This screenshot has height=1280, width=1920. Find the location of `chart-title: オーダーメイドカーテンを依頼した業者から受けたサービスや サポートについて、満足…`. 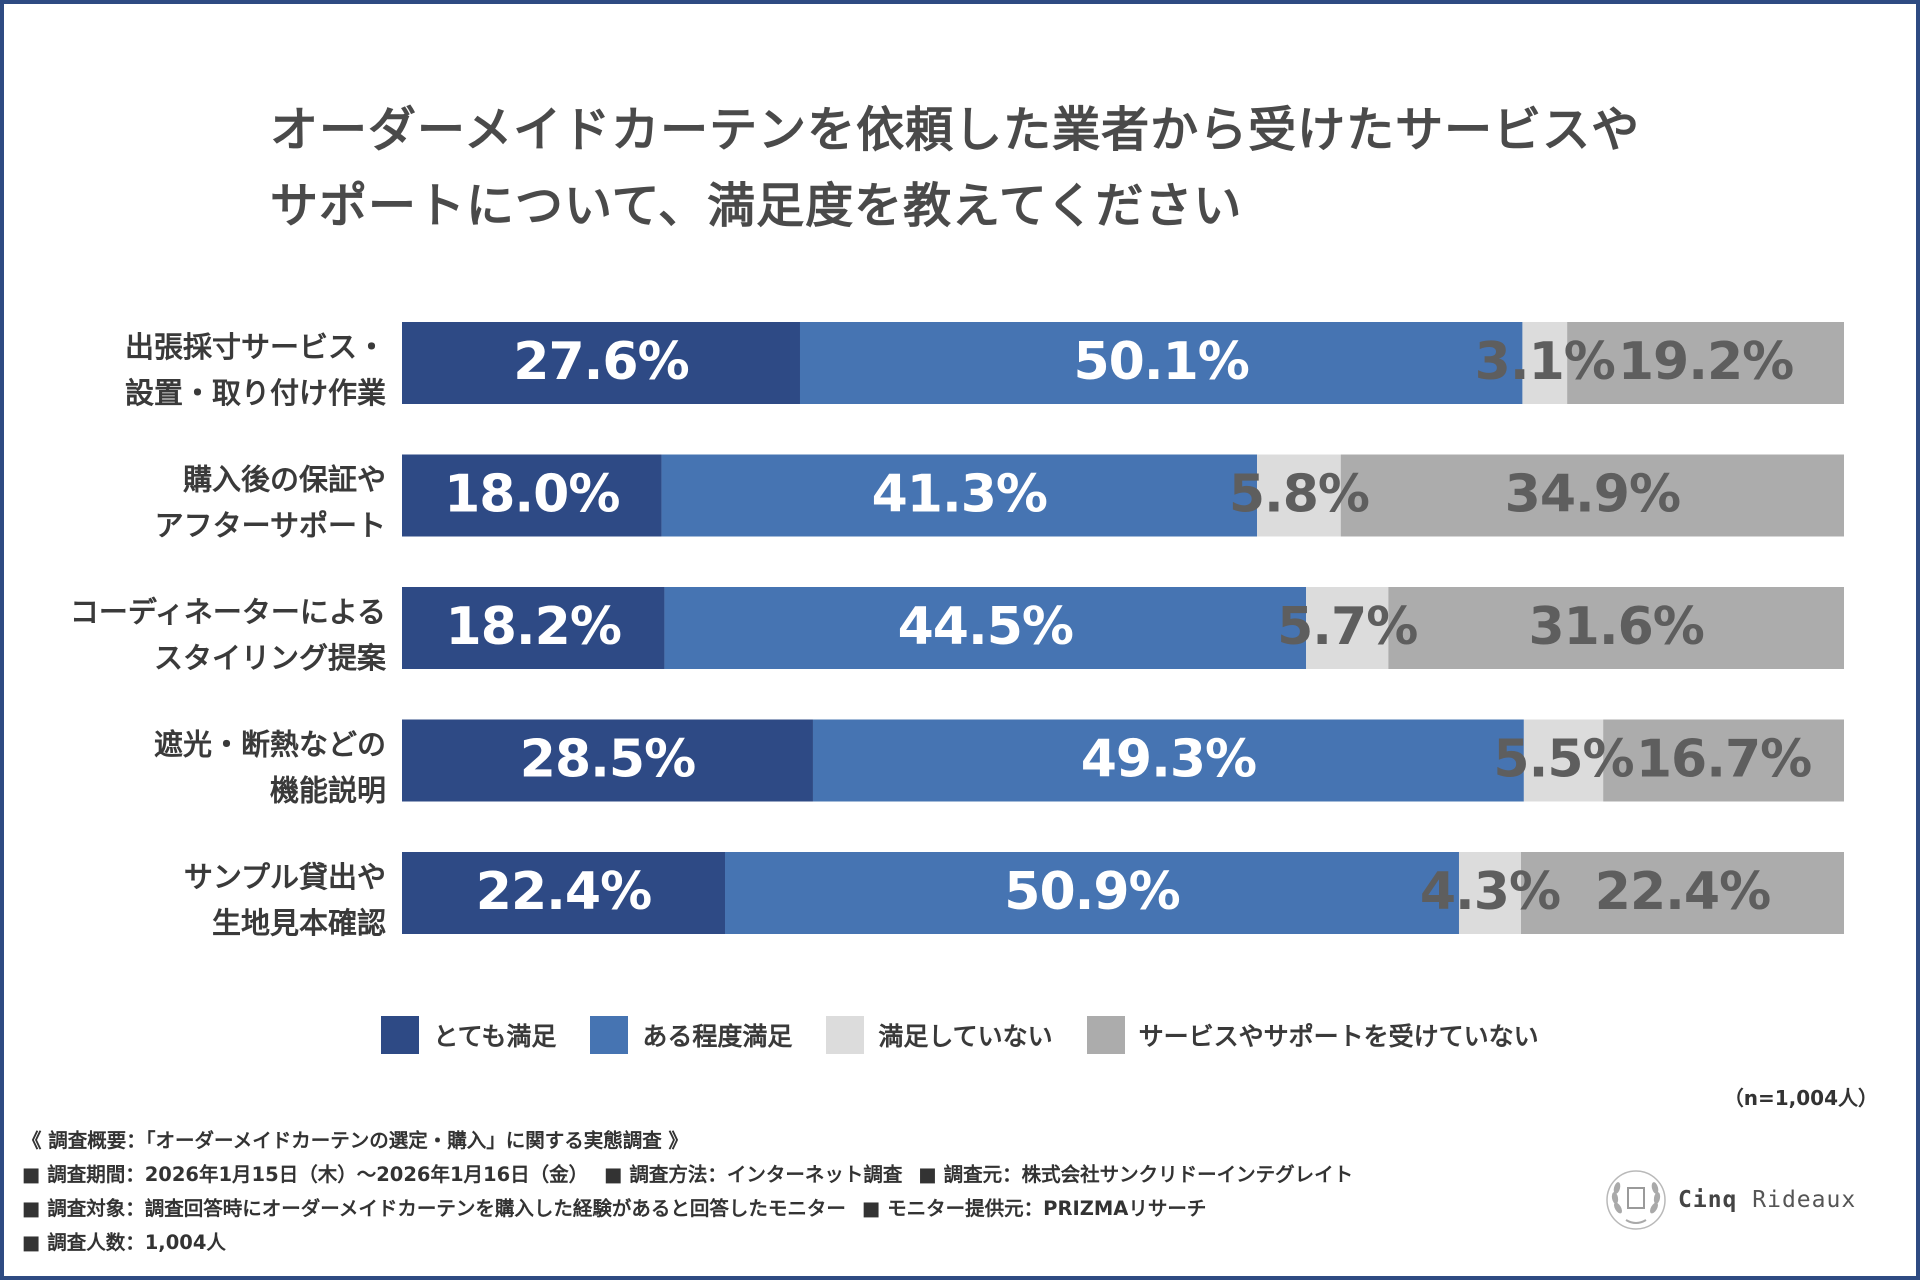

chart-title: オーダーメイドカーテンを依頼した業者から受けたサービスや サポートについて、満足… is located at coordinates (1020, 168).